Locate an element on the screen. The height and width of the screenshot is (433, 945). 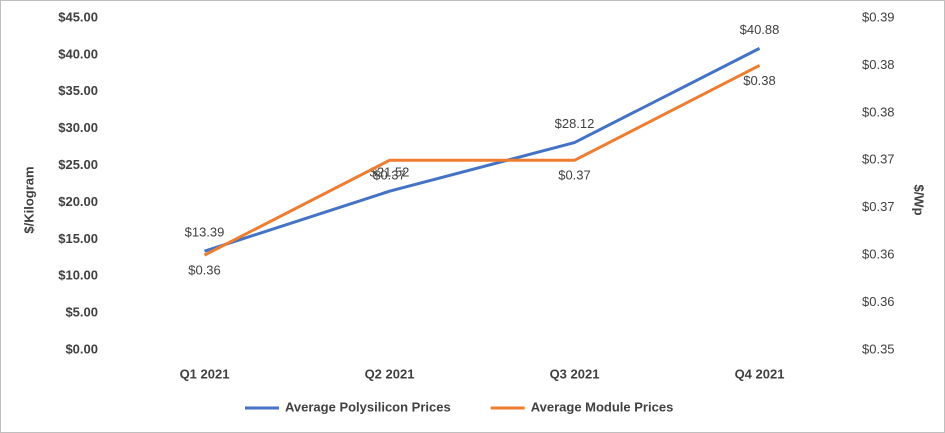
data-label: $0.36 is located at coordinates (204, 270).